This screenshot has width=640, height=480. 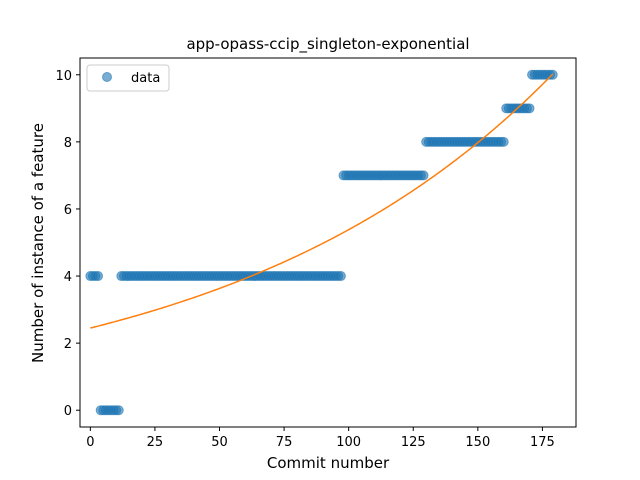 What do you see at coordinates (542, 442) in the screenshot?
I see `x-tick-label: 175` at bounding box center [542, 442].